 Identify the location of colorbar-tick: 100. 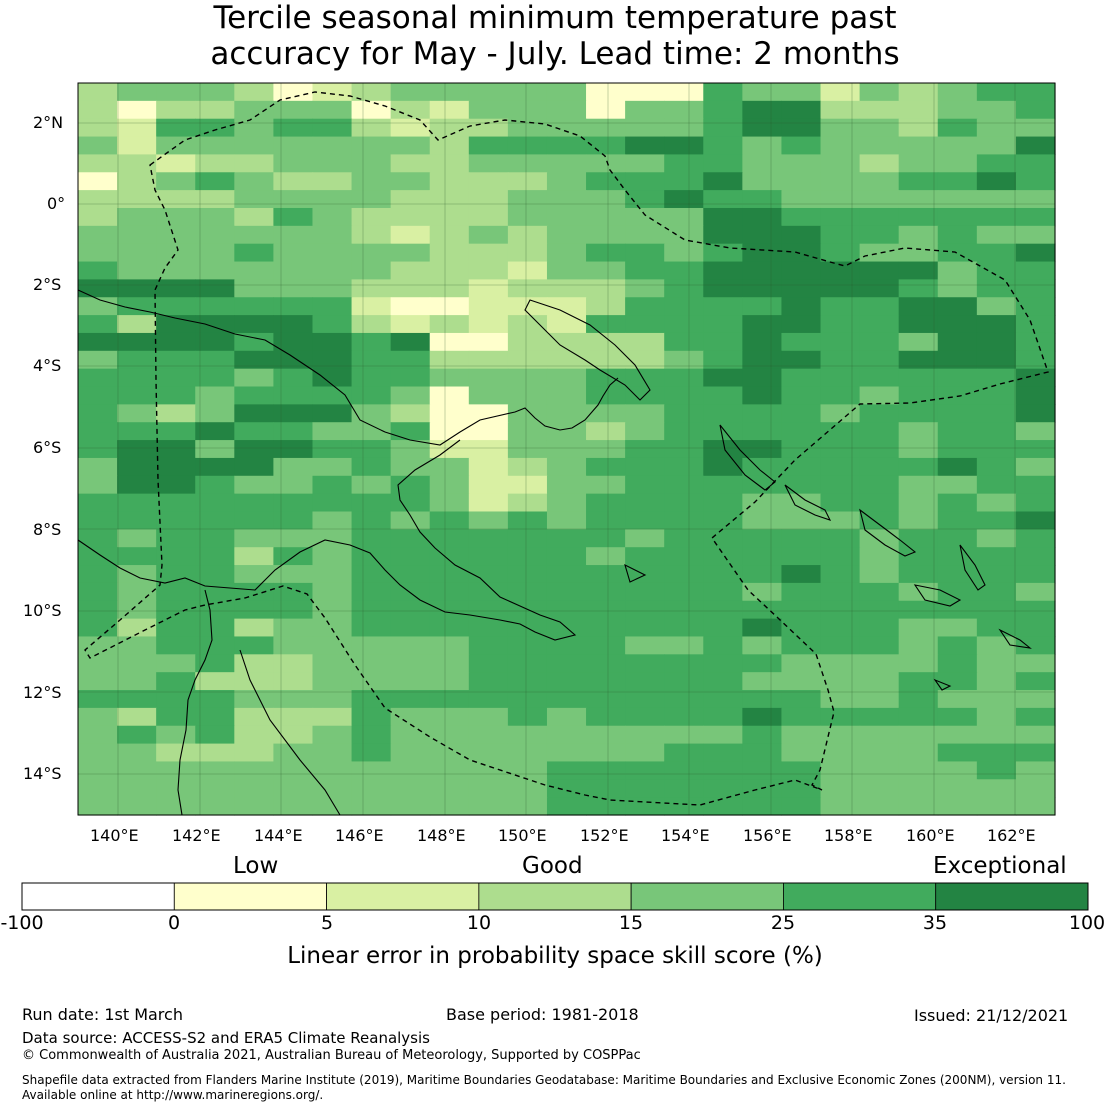
(1087, 923).